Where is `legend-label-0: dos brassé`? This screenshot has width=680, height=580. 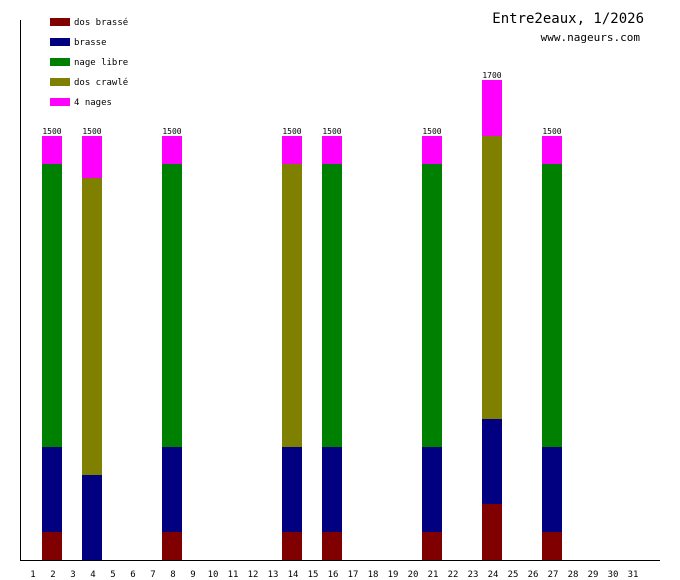
legend-label-0: dos brassé is located at coordinates (101, 22).